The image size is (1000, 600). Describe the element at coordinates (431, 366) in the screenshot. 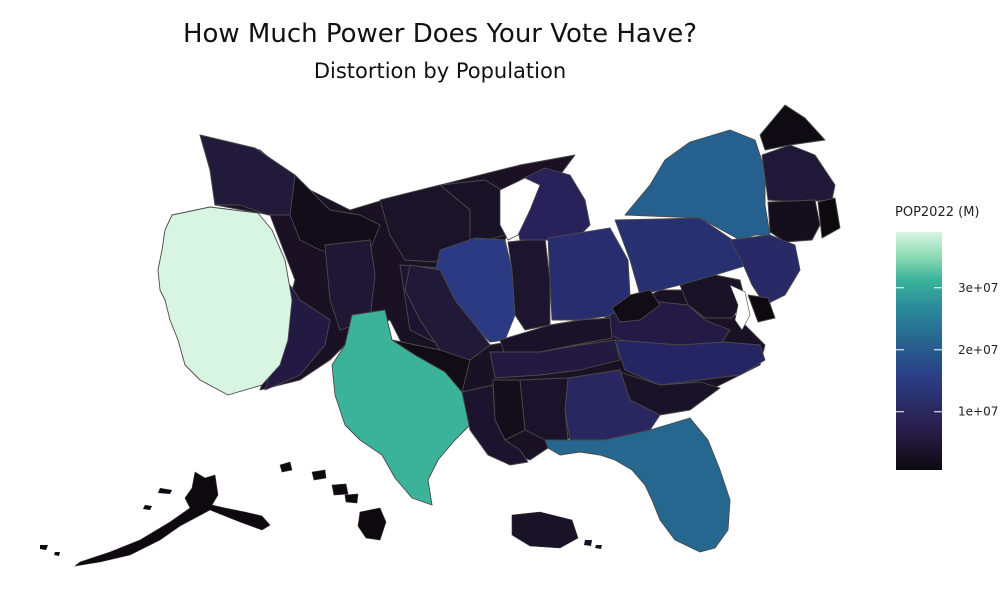

I see `state-arkansas` at that location.